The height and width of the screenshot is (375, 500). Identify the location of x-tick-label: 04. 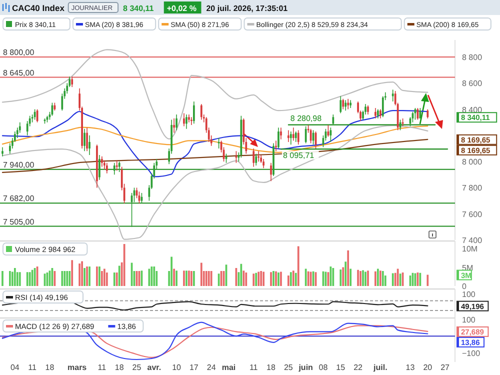
(15, 367).